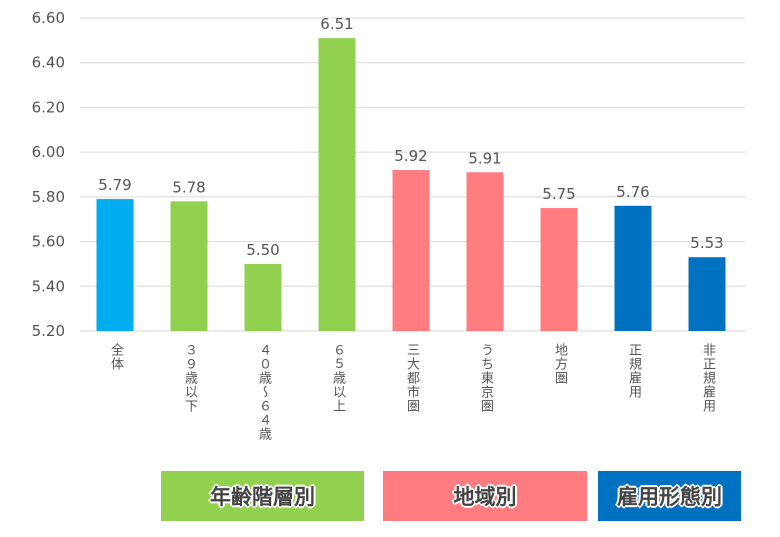  I want to click on data-label: 5.92, so click(410, 156).